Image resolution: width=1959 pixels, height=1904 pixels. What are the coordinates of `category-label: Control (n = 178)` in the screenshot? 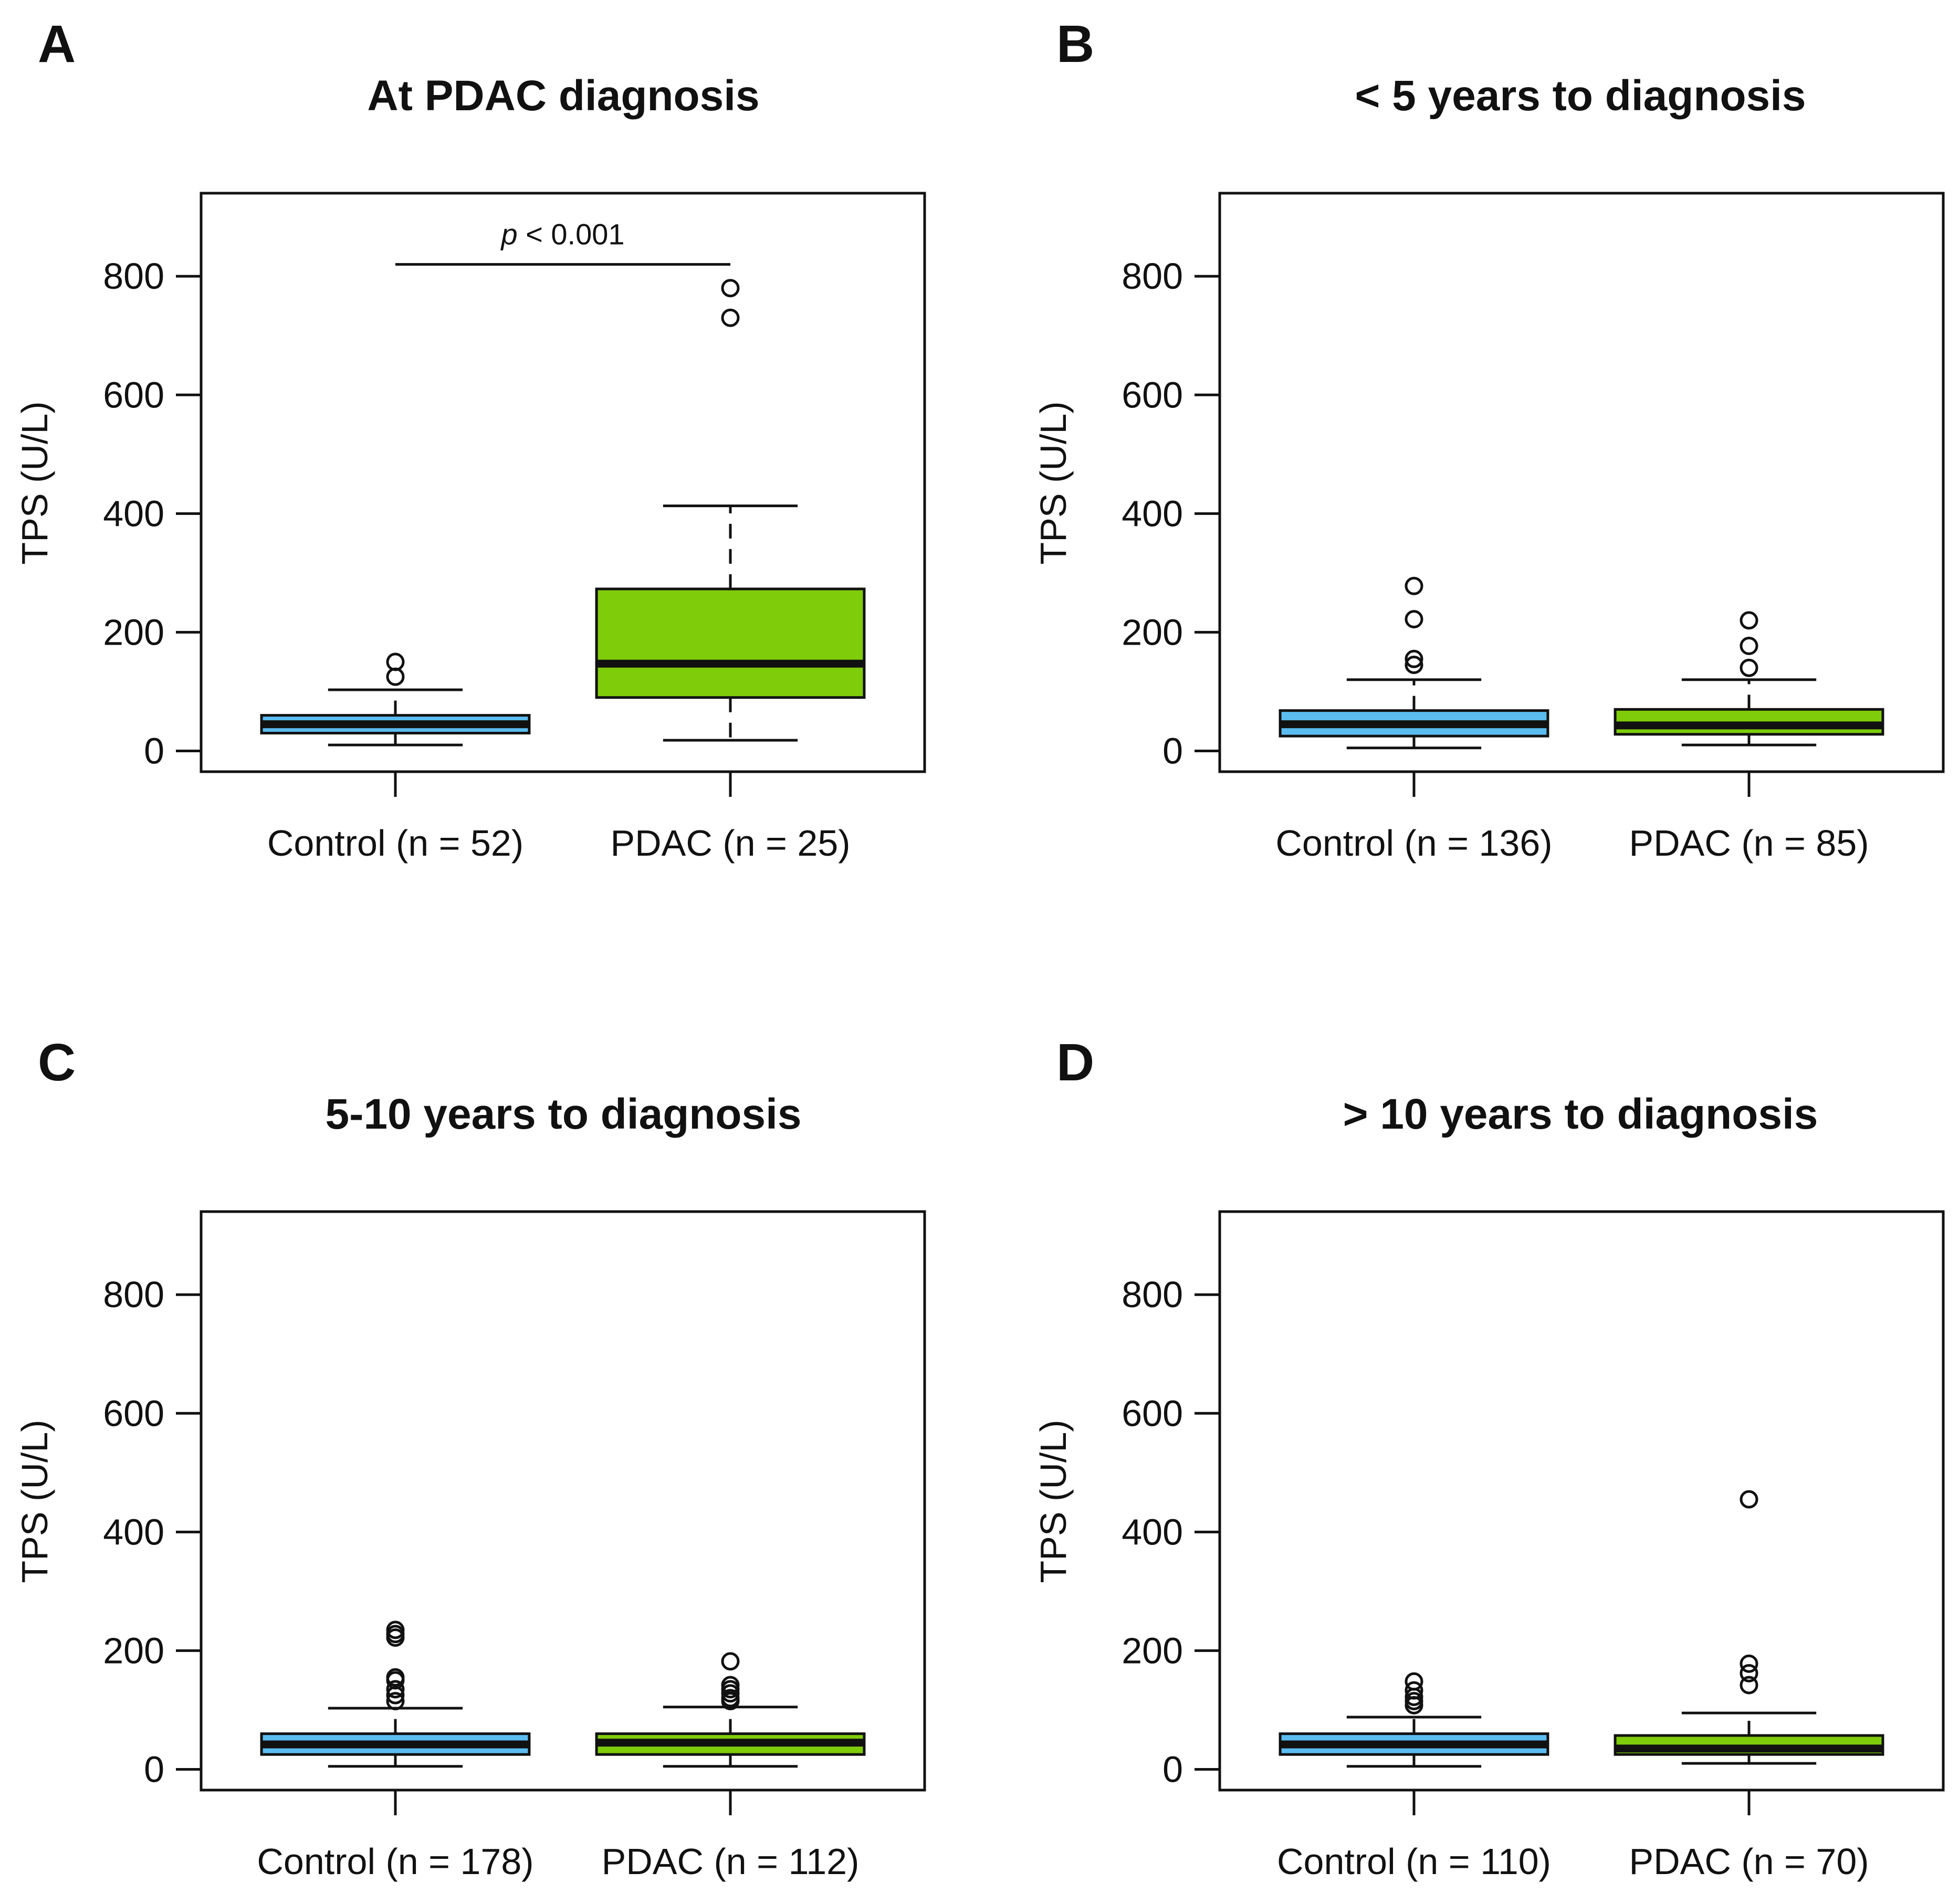 It's located at (395, 1861).